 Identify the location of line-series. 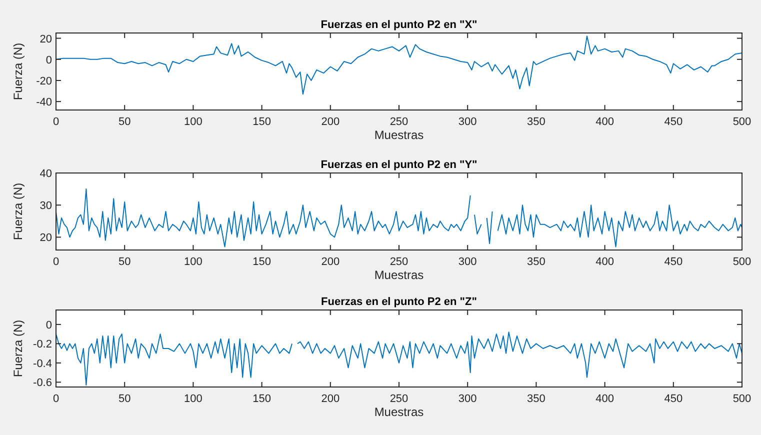
(399, 65).